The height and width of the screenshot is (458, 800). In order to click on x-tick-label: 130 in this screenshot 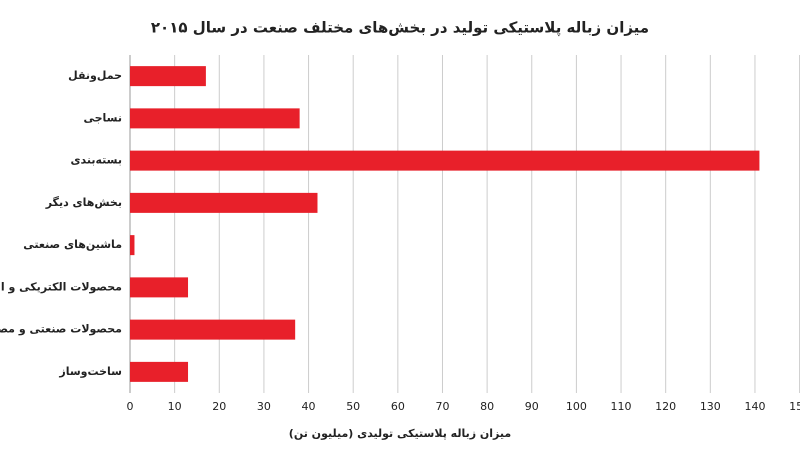, I will do `click(710, 406)`.